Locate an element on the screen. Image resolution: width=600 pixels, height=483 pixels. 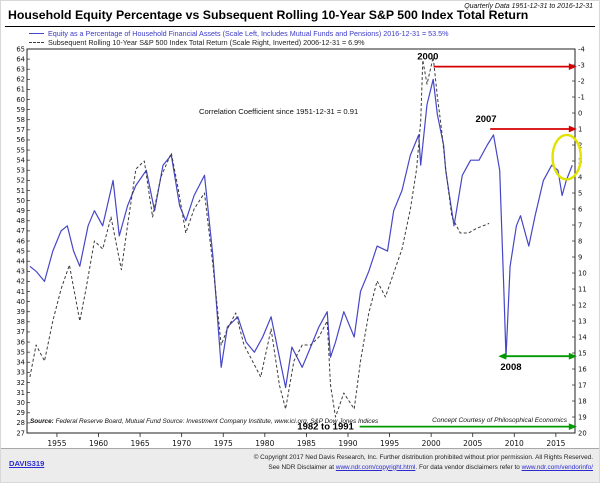
svg-text: 64 is located at coordinates (20, 59).